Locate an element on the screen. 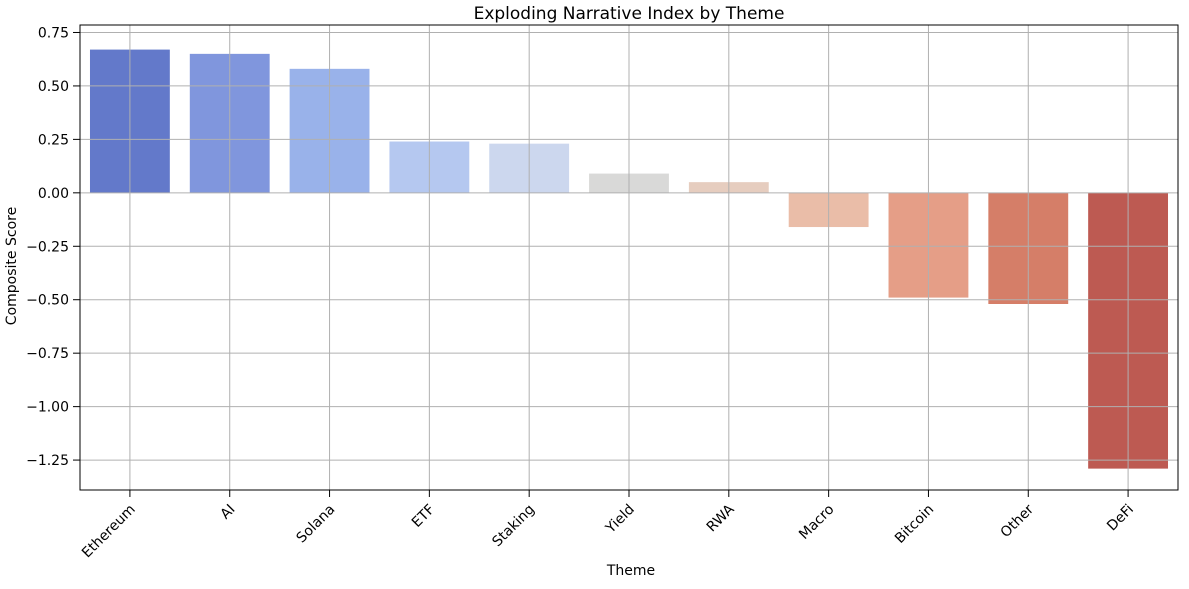 This screenshot has width=1189, height=589. x-tick-label: DeFi is located at coordinates (1120, 518).